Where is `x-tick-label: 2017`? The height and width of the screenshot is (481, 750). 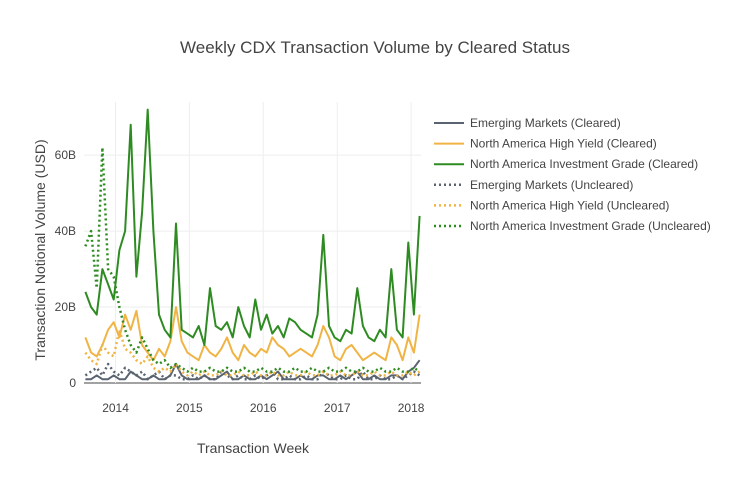 x-tick-label: 2017 is located at coordinates (337, 408).